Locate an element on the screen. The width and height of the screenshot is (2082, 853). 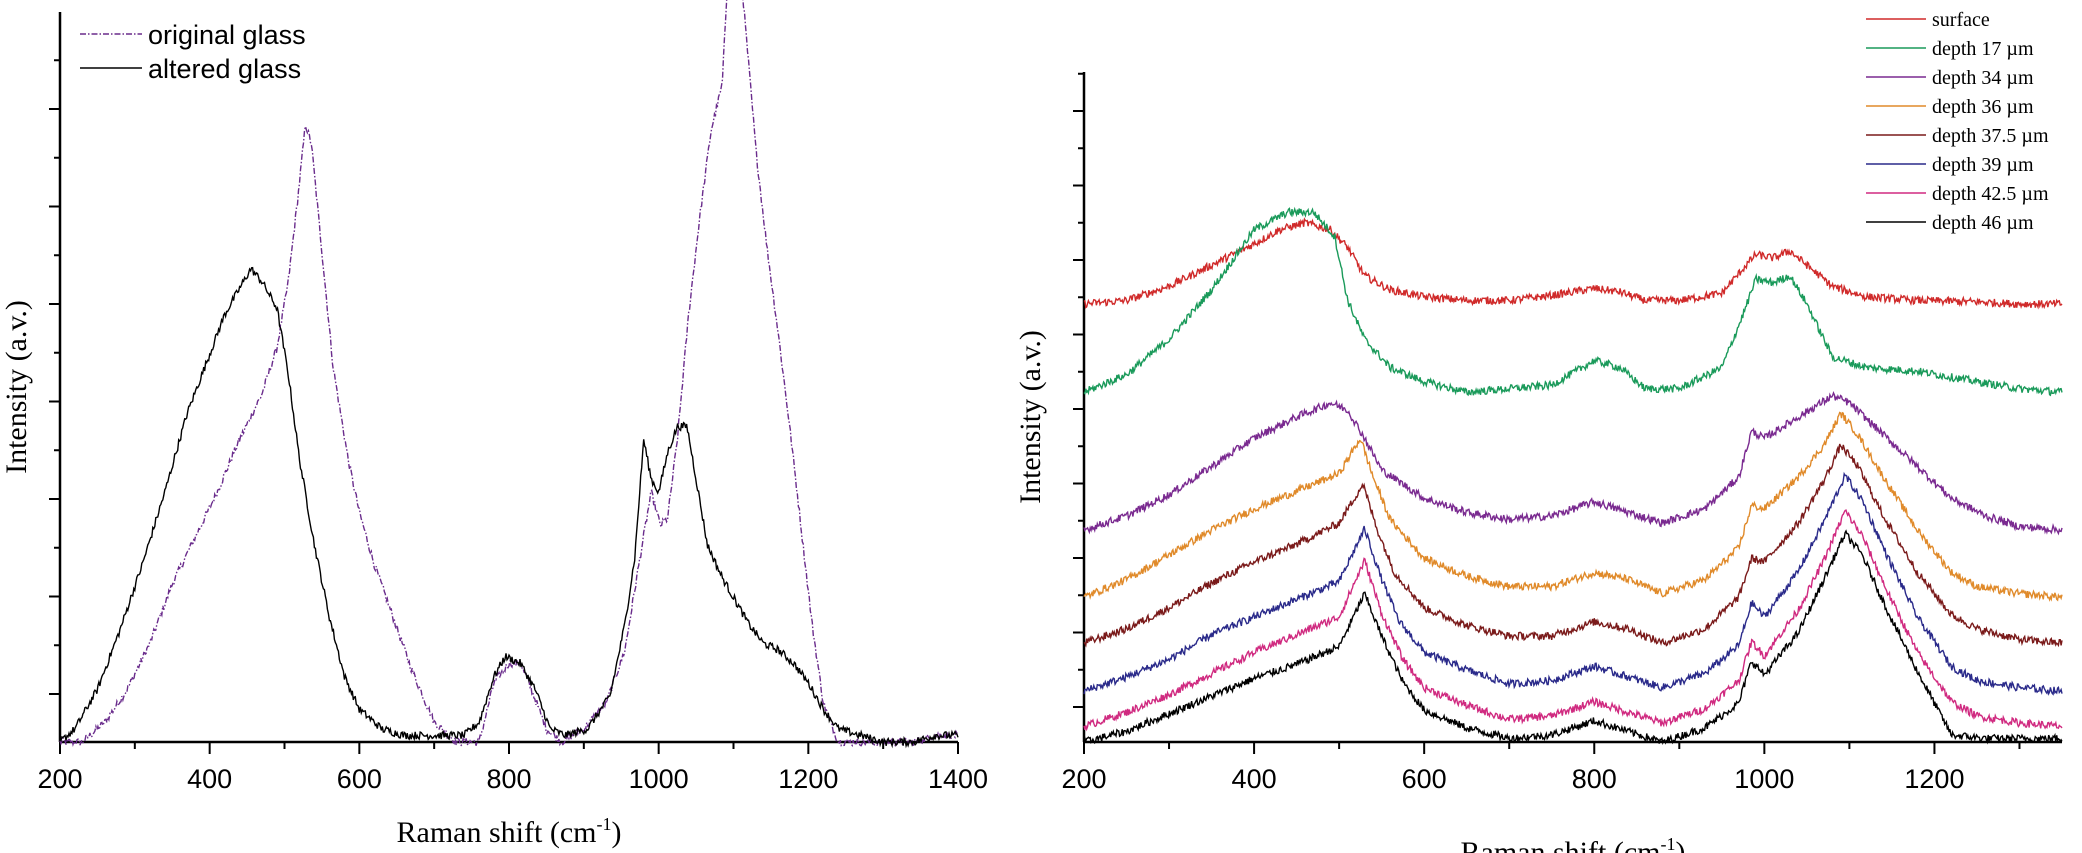
legend-label: altered glass is located at coordinates (224, 69).